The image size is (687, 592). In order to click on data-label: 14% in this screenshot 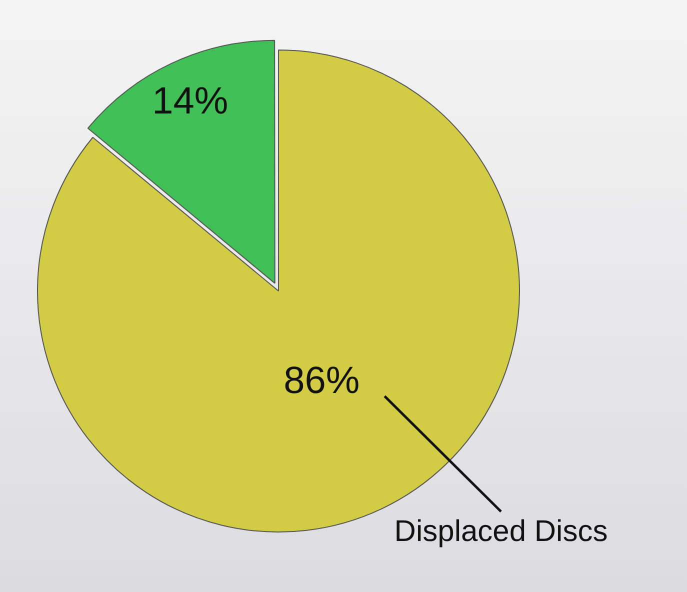, I will do `click(190, 101)`.